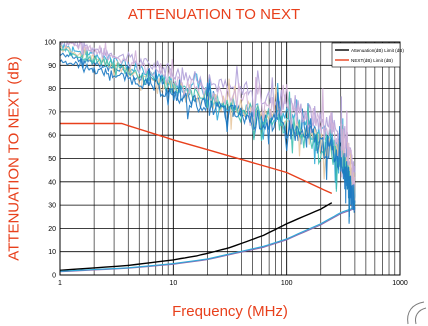  What do you see at coordinates (52, 229) in the screenshot?
I see `y-tick-label: 20` at bounding box center [52, 229].